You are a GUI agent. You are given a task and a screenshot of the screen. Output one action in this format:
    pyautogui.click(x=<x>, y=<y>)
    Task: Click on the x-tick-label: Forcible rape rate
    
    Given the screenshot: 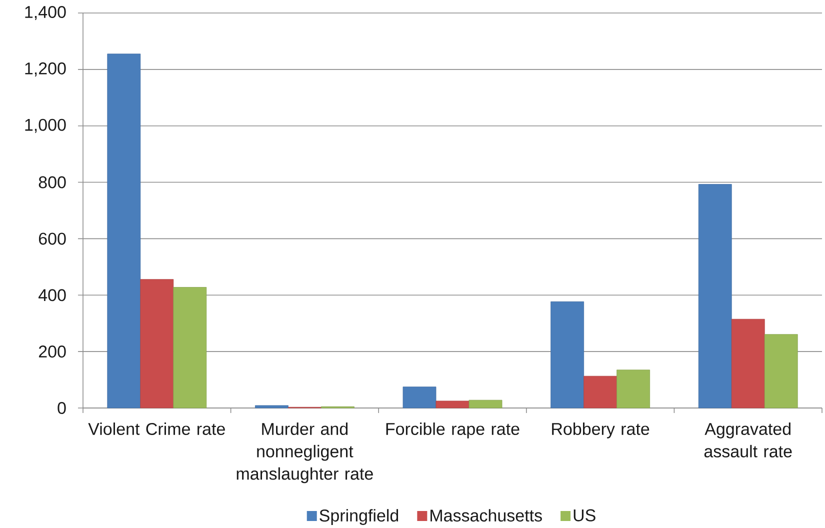 What is the action you would take?
    pyautogui.click(x=453, y=430)
    